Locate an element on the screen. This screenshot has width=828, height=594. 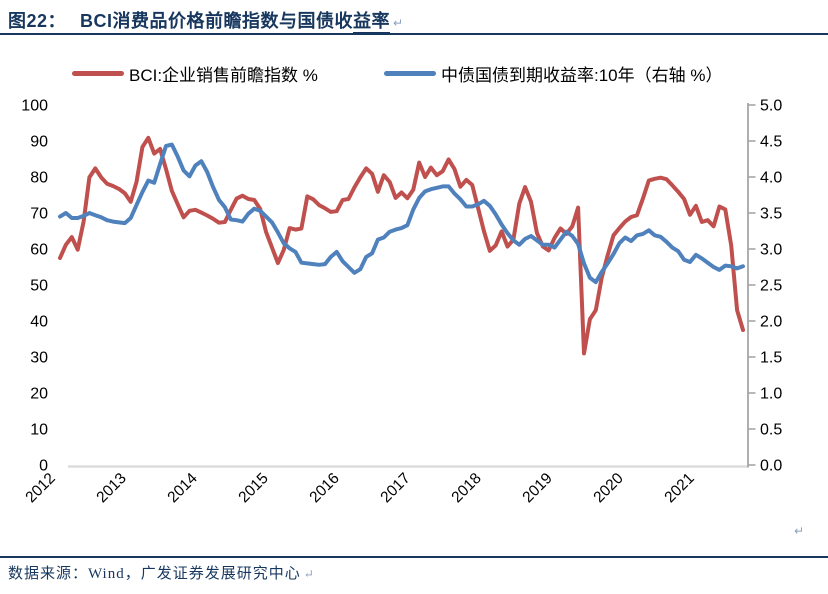
chart-legend: BCI:企业销售前瞻指数 % 中债国债到期收益率:10年（右轴 %） is located at coordinates (414, 73).